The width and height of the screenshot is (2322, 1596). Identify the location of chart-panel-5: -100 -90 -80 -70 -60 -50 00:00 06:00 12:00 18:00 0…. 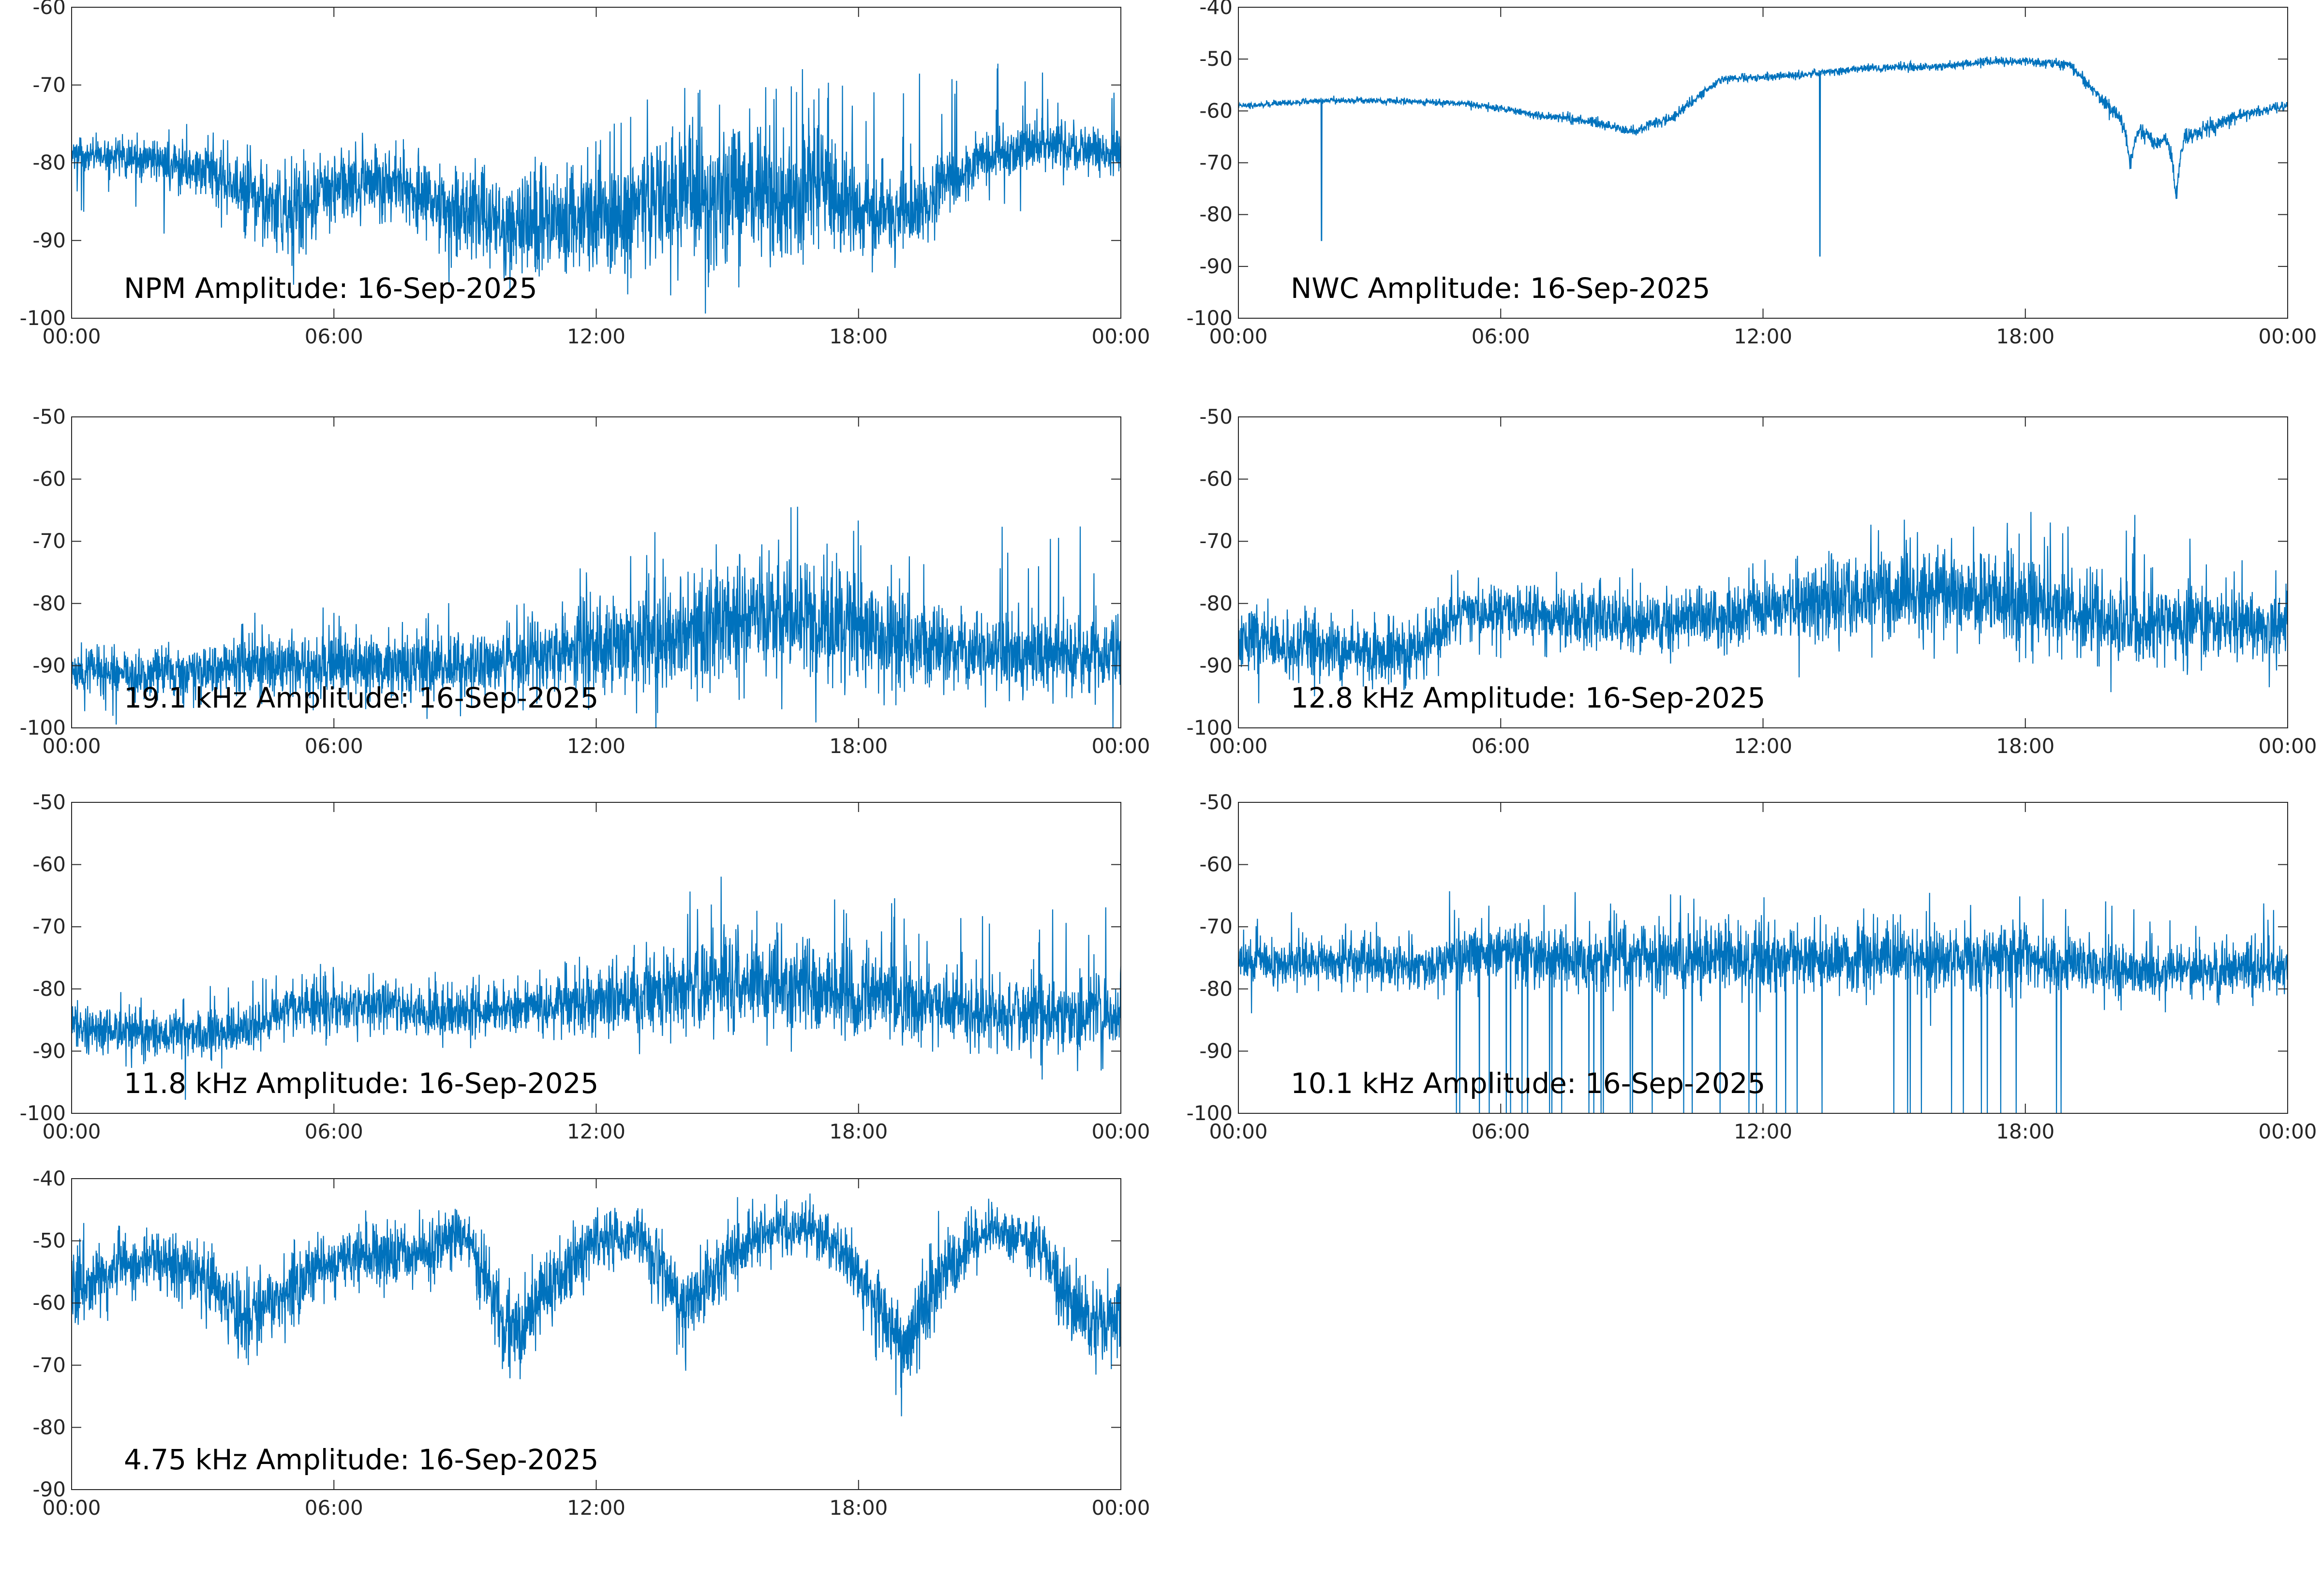
(1752, 966).